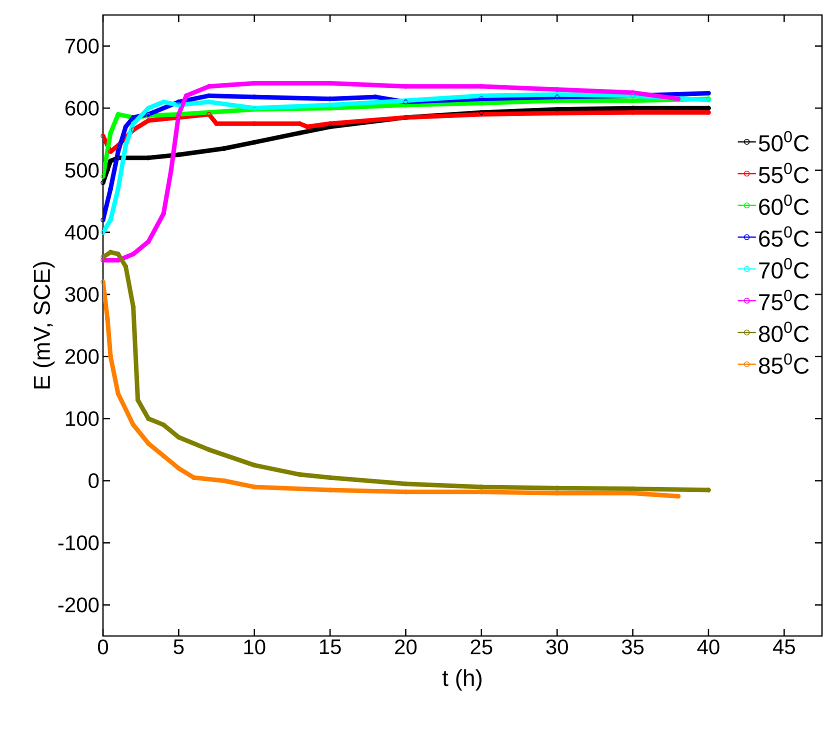  Describe the element at coordinates (82, 356) in the screenshot. I see `y-tick-label: 200` at that location.